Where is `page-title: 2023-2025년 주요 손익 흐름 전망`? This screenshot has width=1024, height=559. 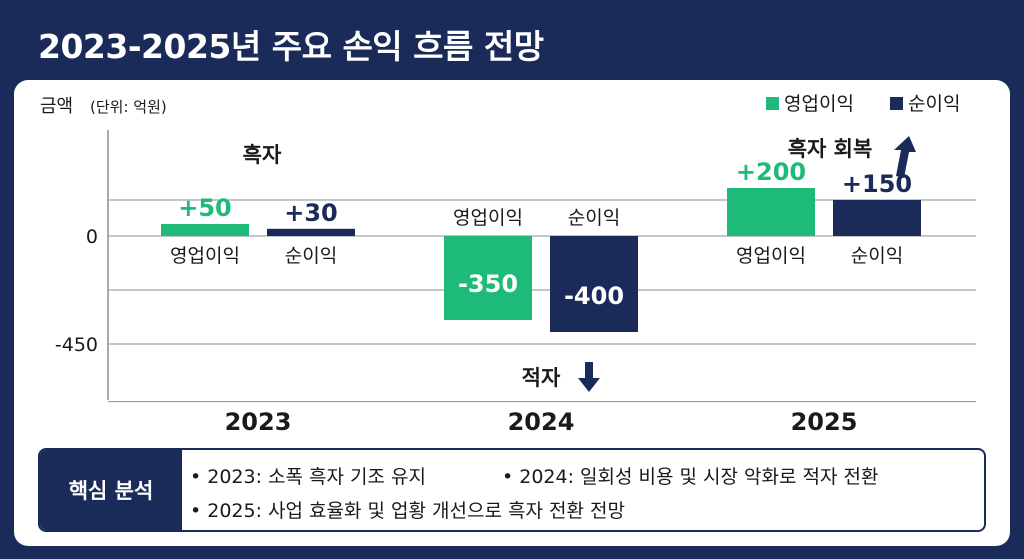 page-title: 2023-2025년 주요 손익 흐름 전망 is located at coordinates (291, 46).